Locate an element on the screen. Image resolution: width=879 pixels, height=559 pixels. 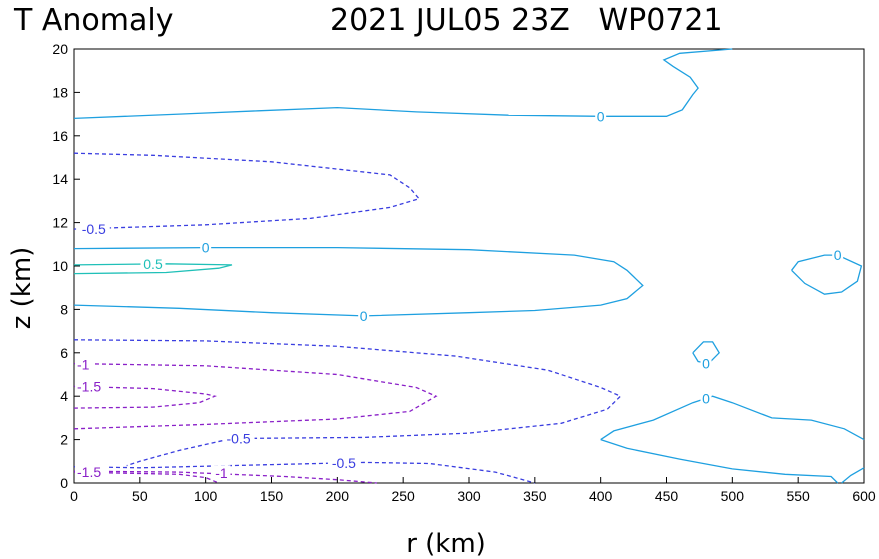
contour-label: 0.5 is located at coordinates (153, 264).